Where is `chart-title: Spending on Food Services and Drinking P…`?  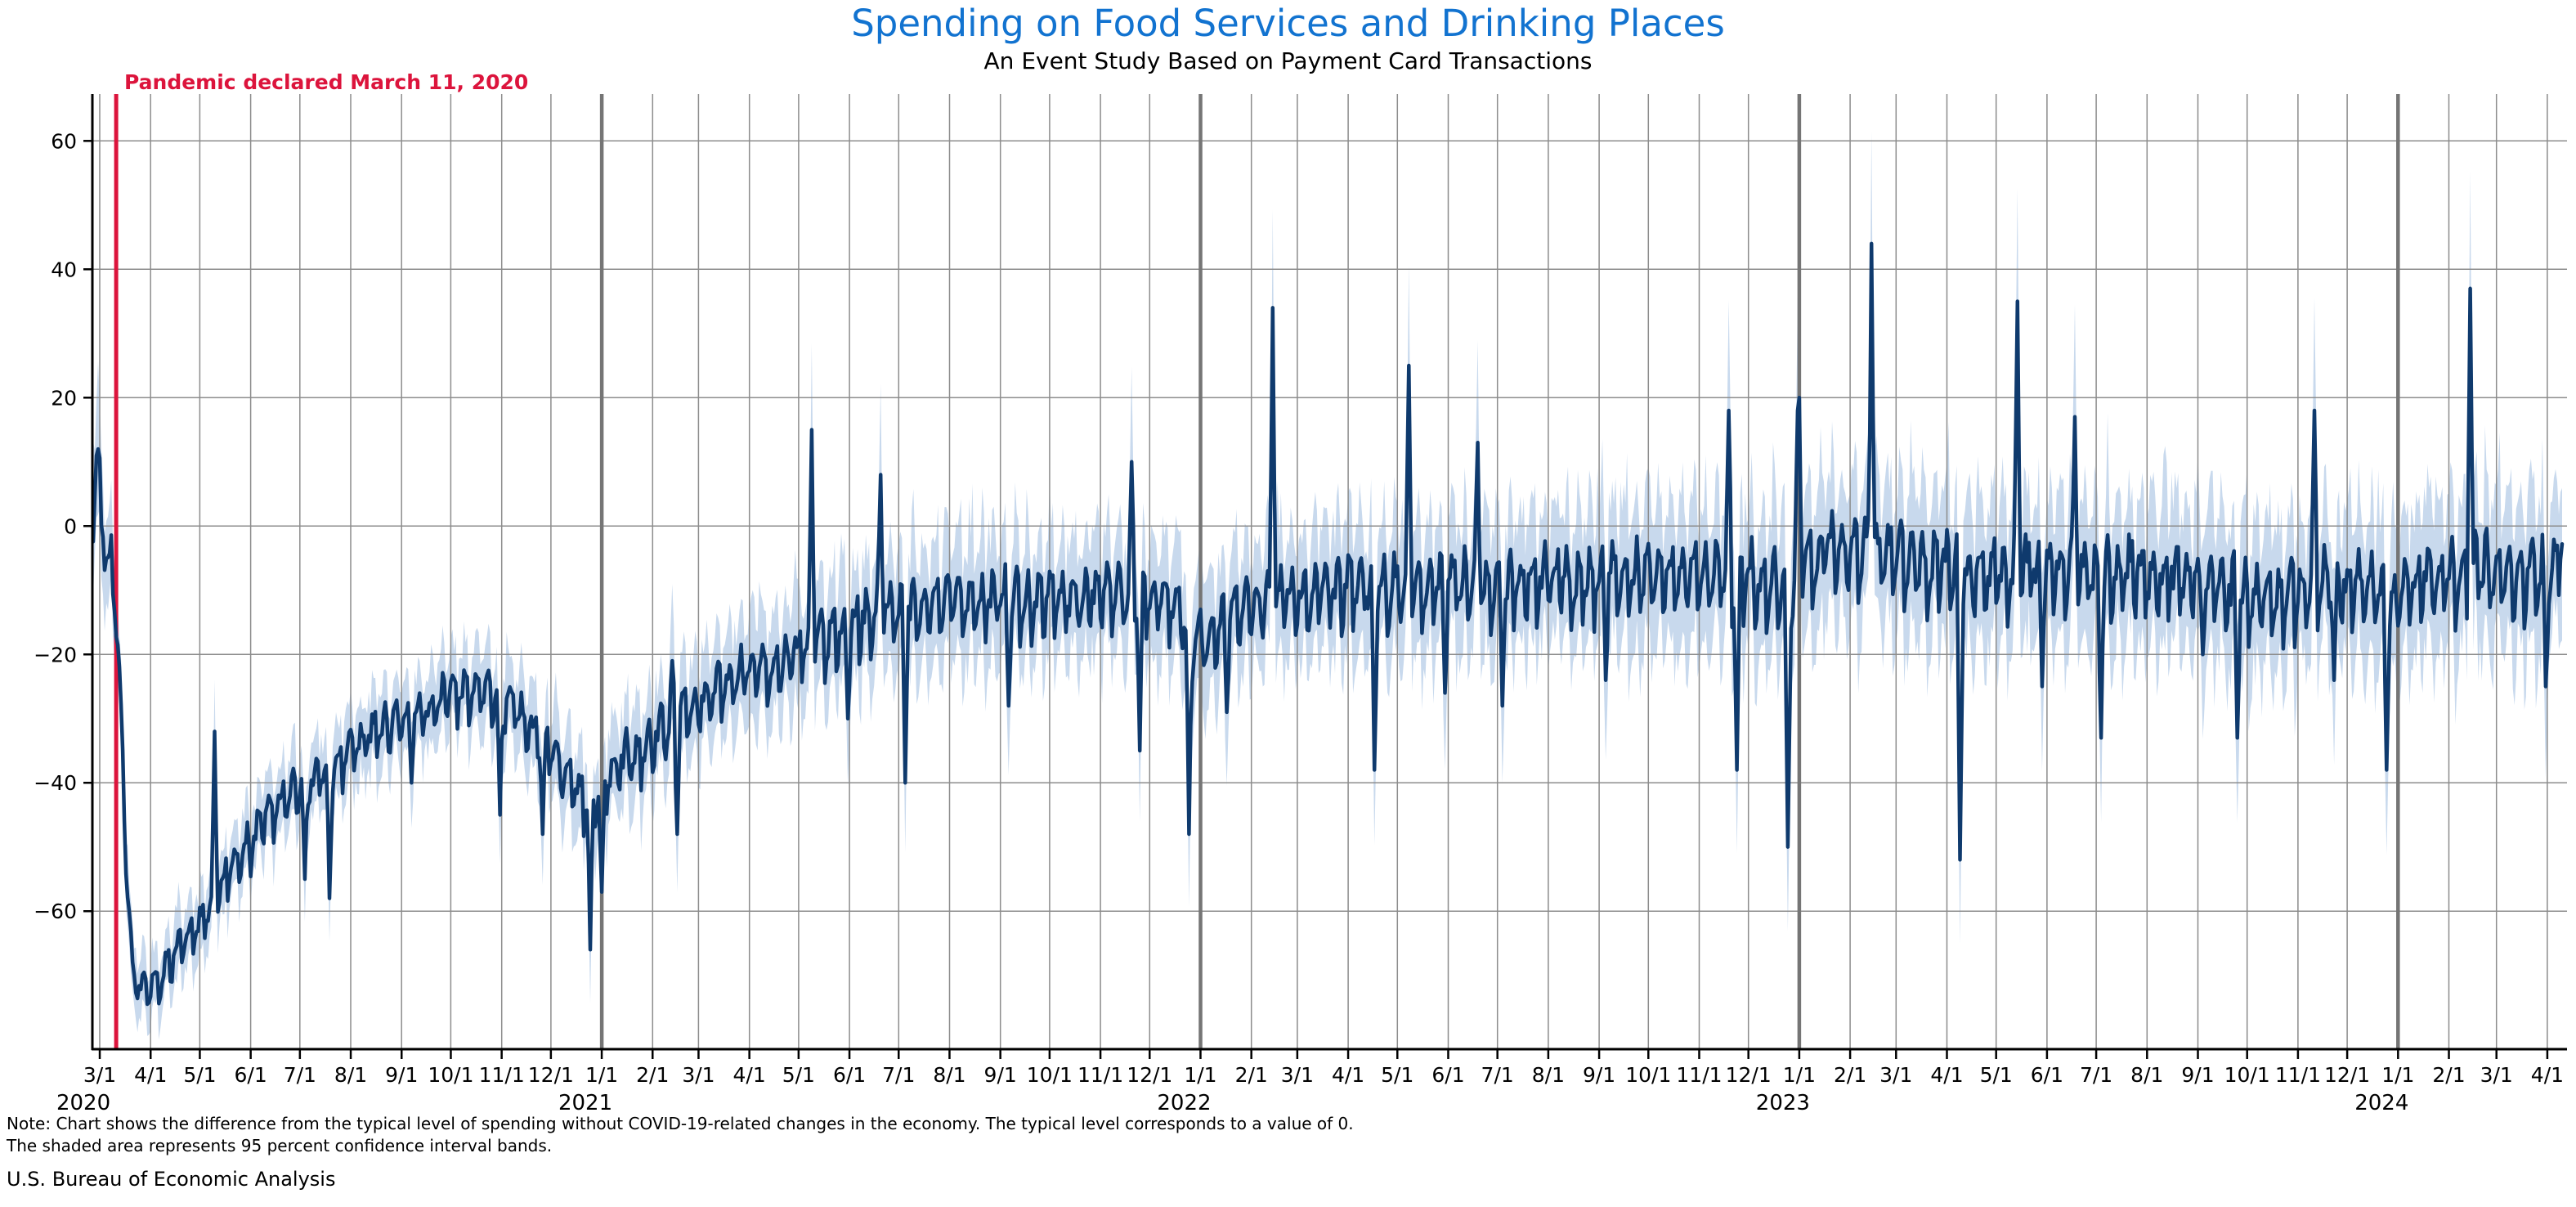 chart-title: Spending on Food Services and Drinking P… is located at coordinates (1288, 23).